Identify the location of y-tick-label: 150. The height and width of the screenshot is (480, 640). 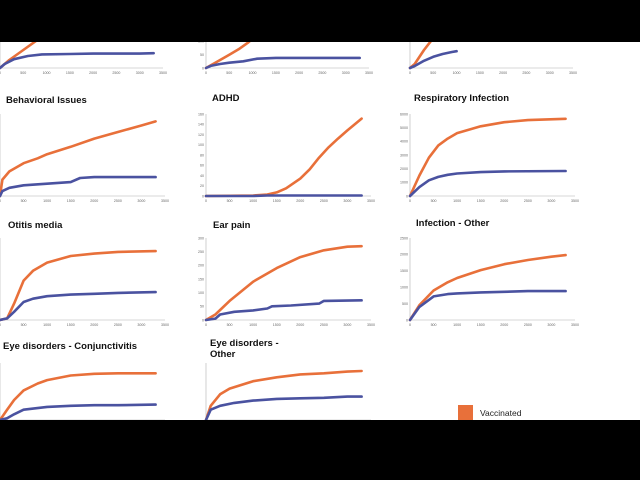
(201, 279).